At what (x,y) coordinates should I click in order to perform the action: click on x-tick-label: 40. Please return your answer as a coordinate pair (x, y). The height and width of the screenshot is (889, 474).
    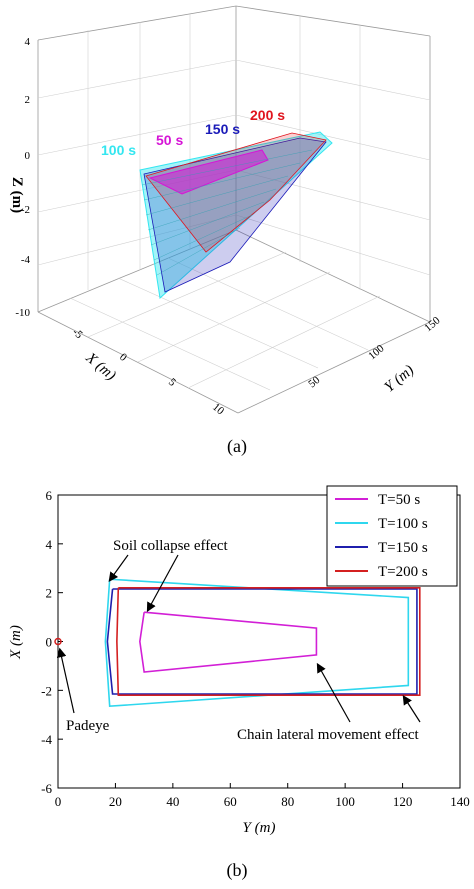
    Looking at the image, I should click on (172, 801).